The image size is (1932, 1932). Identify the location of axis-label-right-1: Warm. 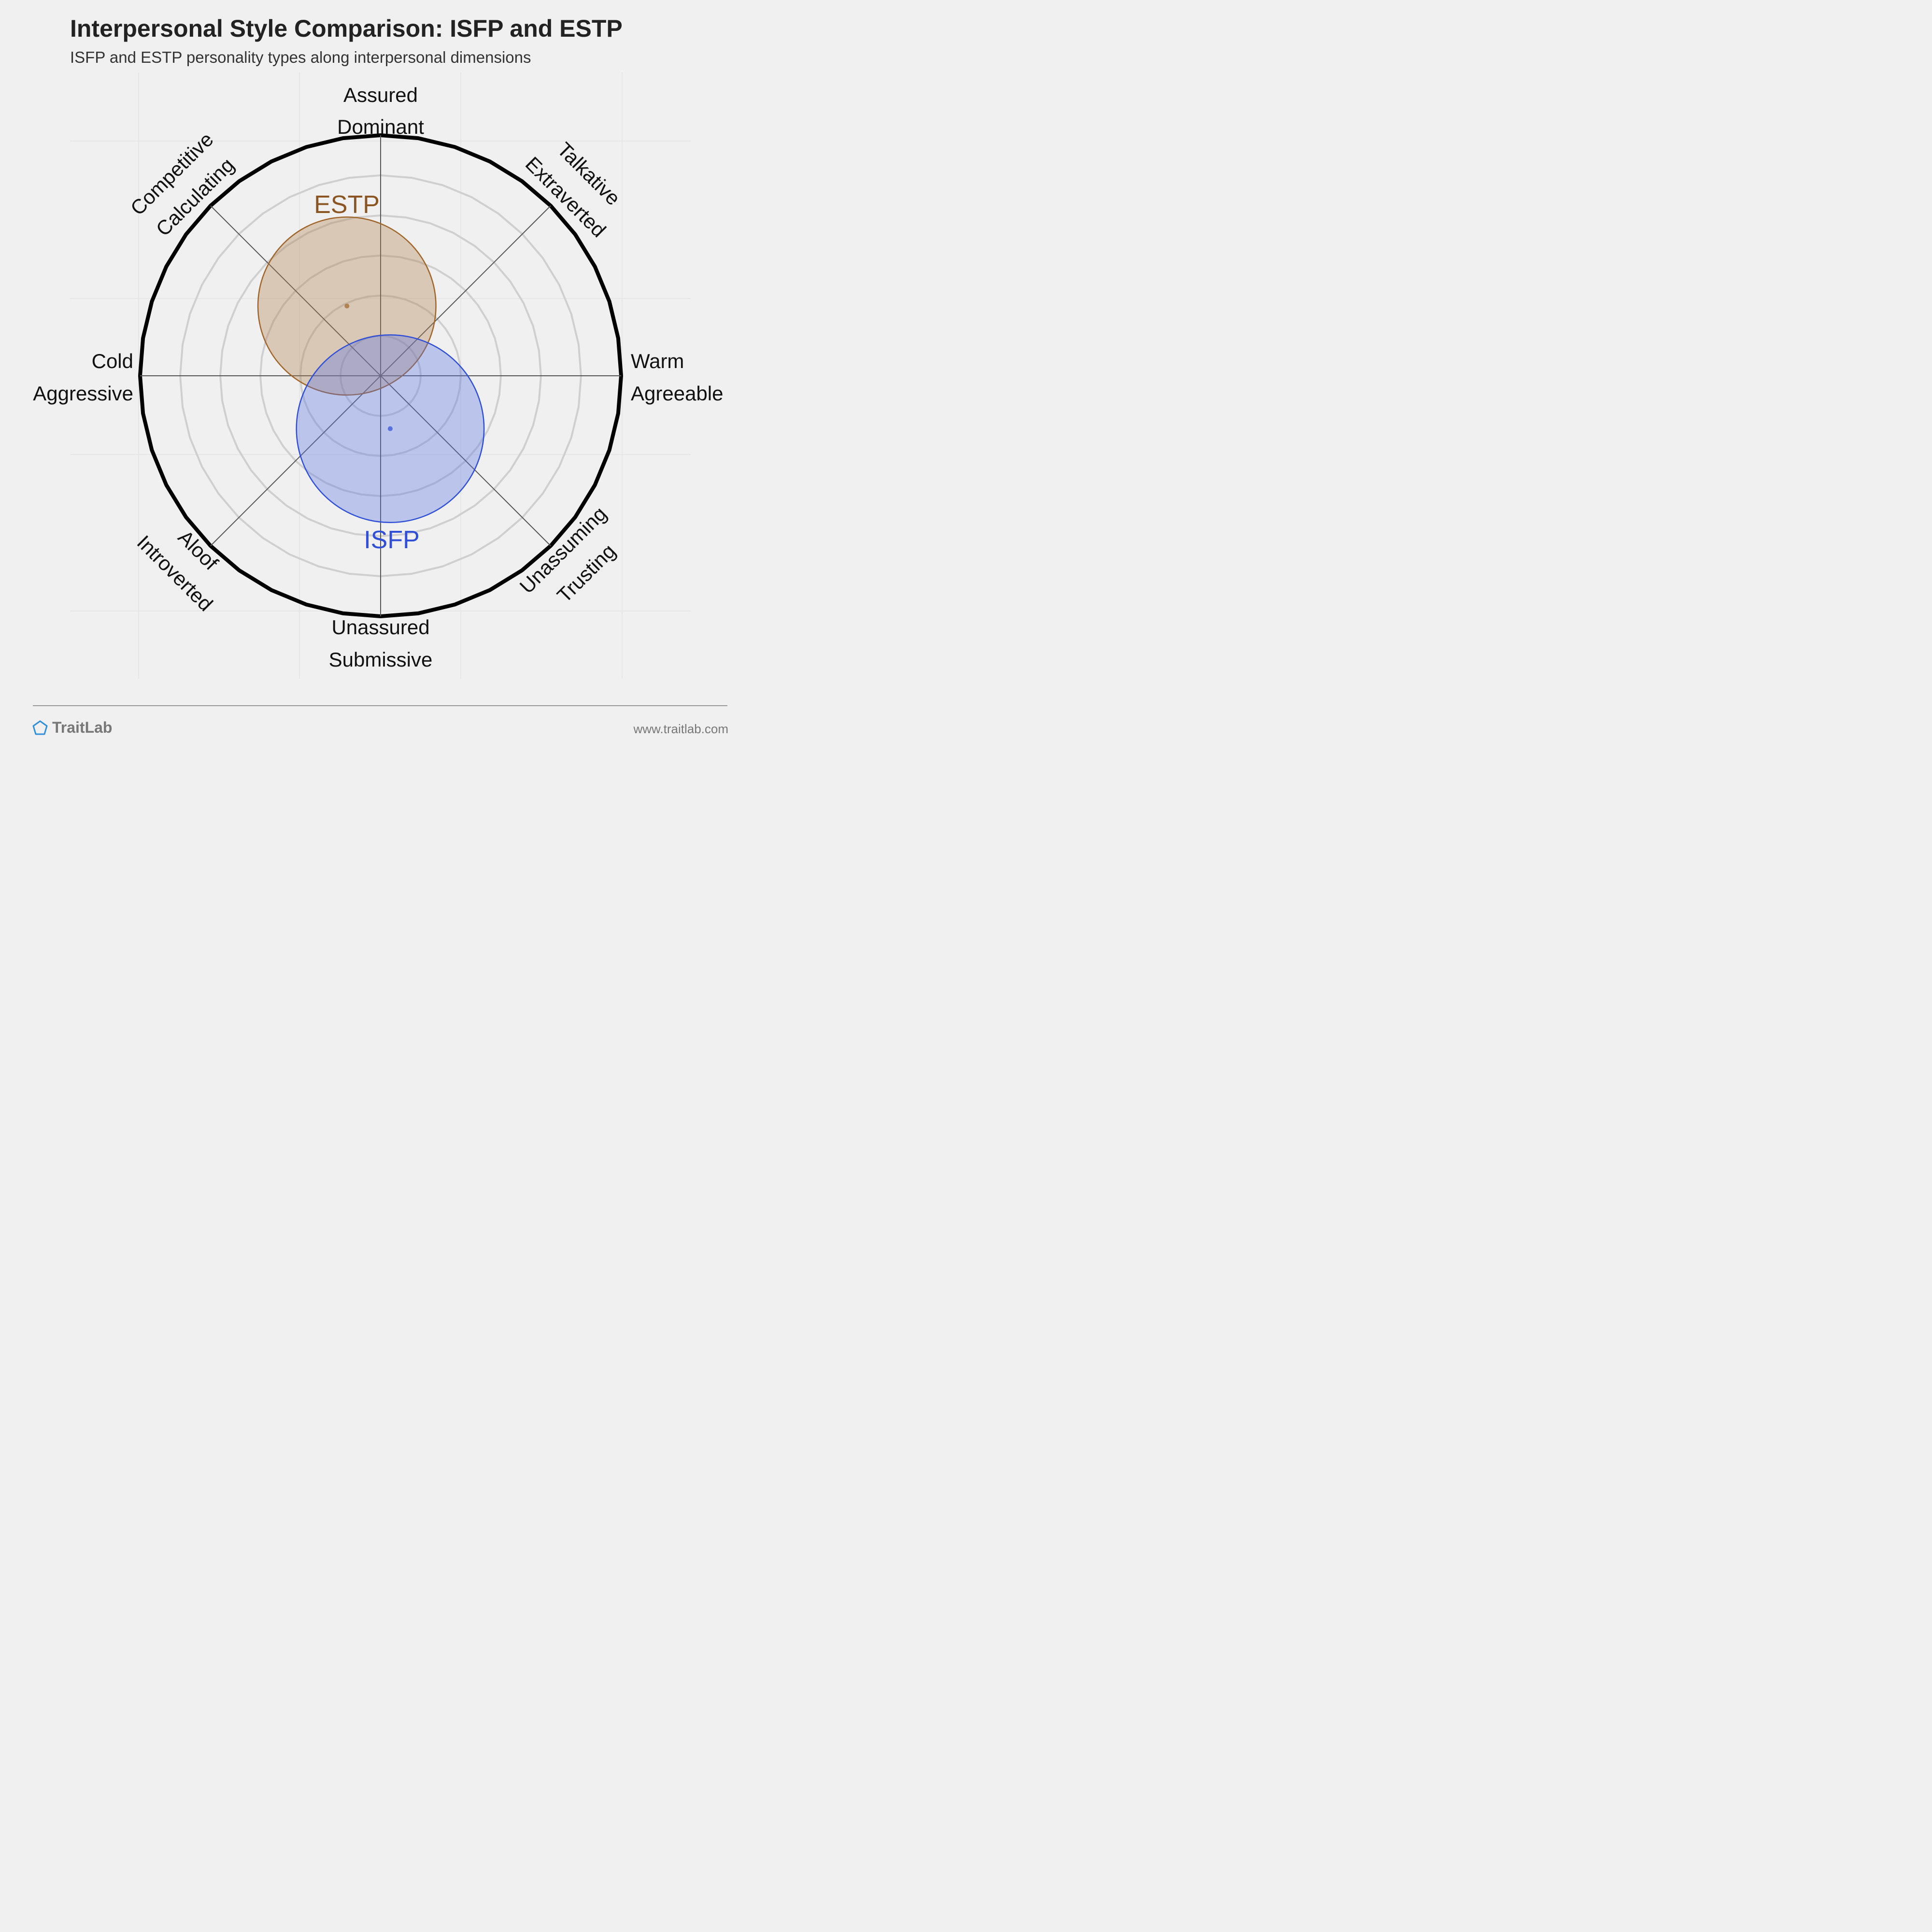
(657, 361).